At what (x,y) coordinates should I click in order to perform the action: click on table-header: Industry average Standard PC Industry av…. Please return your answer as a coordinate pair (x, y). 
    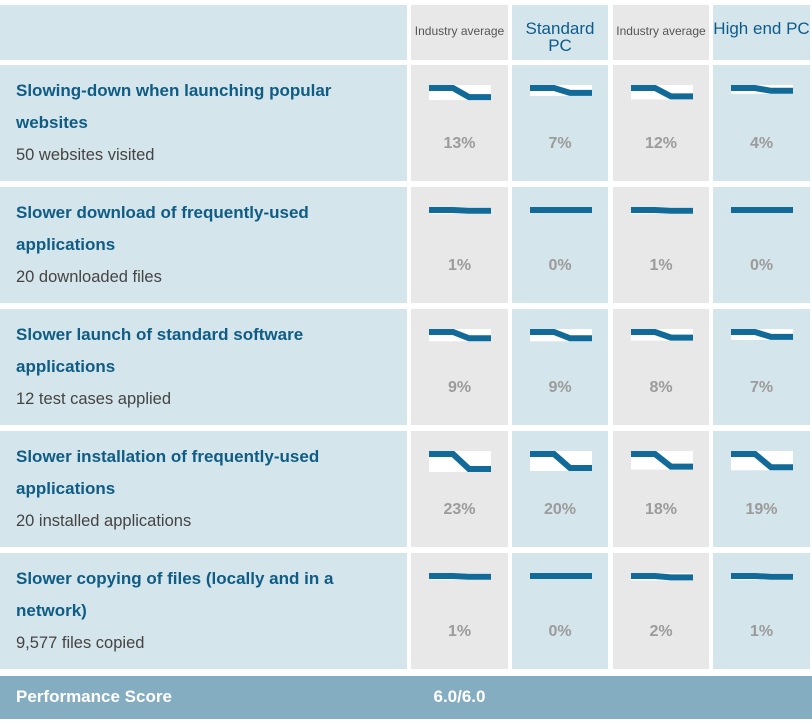
    Looking at the image, I should click on (406, 30).